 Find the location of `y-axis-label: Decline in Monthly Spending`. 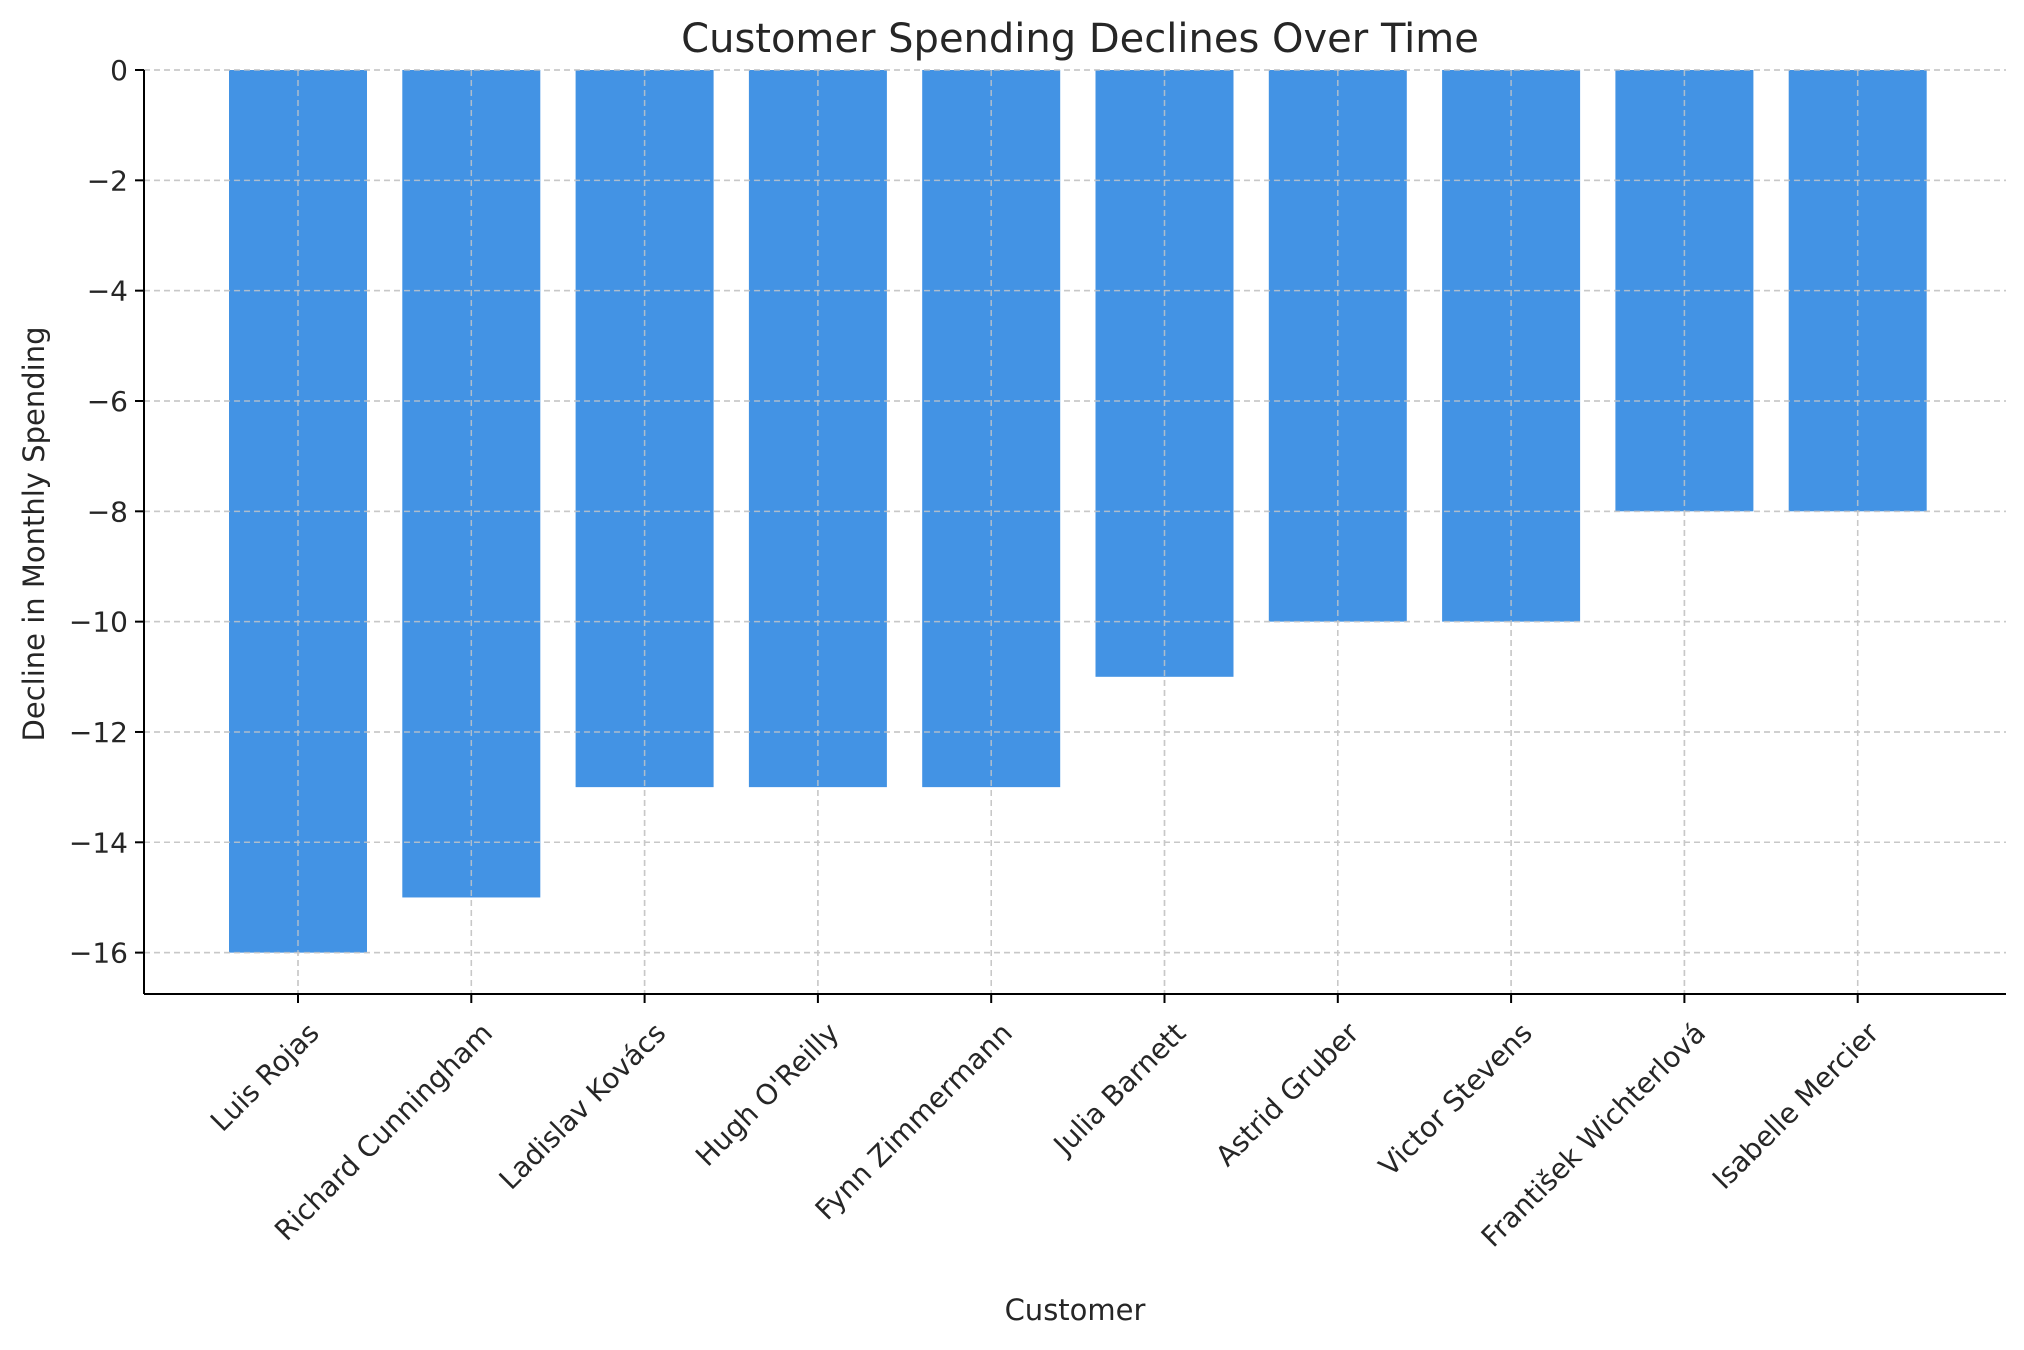

y-axis-label: Decline in Monthly Spending is located at coordinates (34, 534).